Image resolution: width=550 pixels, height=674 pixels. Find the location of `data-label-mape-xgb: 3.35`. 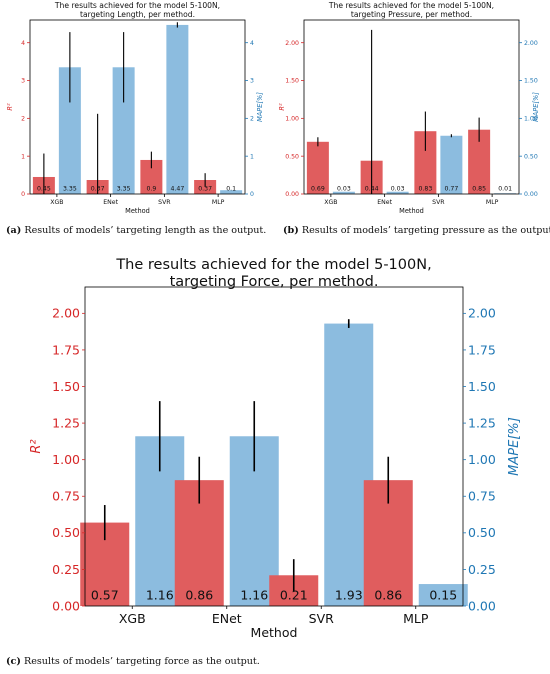

data-label-mape-xgb: 3.35 is located at coordinates (70, 189).